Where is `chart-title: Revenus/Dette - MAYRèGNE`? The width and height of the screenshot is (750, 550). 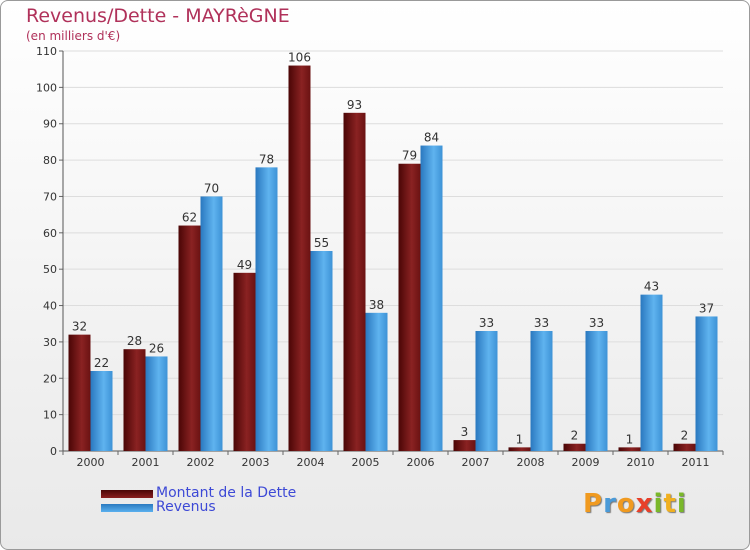 chart-title: Revenus/Dette - MAYRèGNE is located at coordinates (158, 16).